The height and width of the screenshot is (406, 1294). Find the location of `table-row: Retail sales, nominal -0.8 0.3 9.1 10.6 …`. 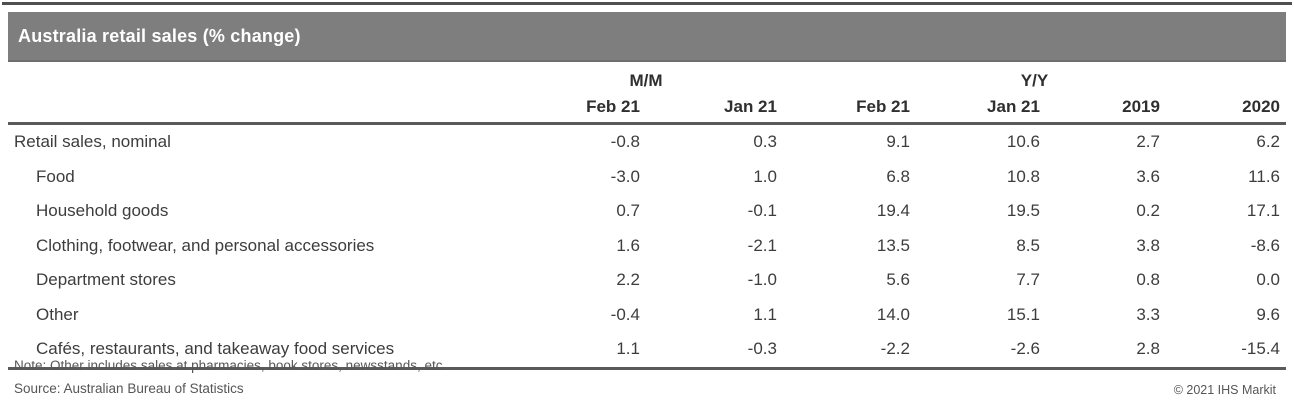

table-row: Retail sales, nominal -0.8 0.3 9.1 10.6 … is located at coordinates (647, 142).